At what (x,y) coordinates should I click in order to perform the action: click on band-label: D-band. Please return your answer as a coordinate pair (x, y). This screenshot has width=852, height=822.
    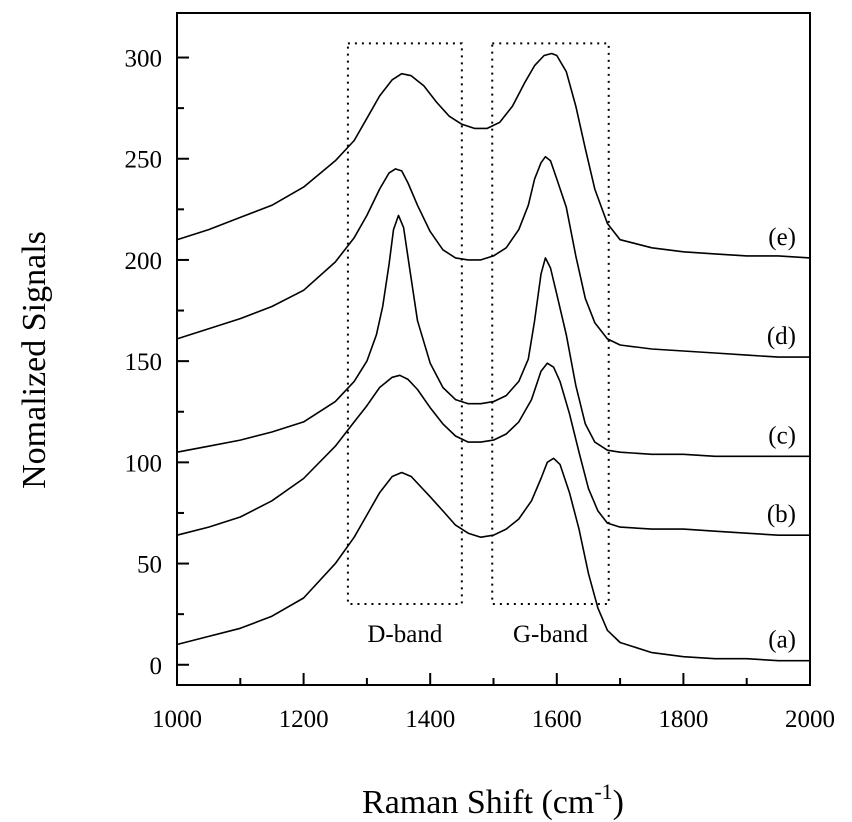
    Looking at the image, I should click on (404, 634).